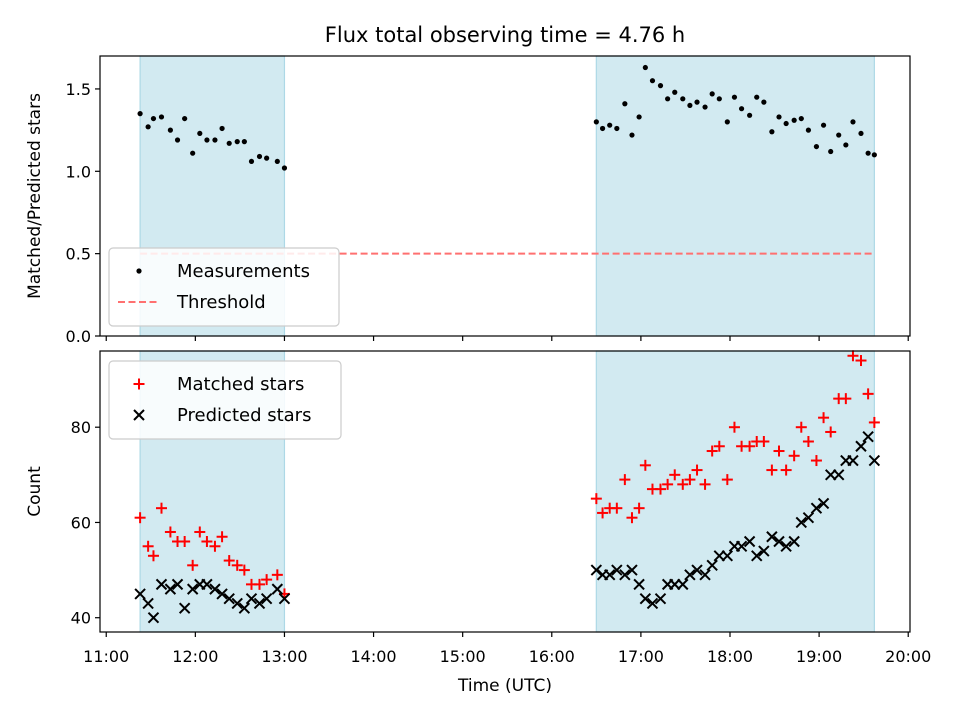  I want to click on chart-title: Flux total observing time = 4.76 h, so click(505, 35).